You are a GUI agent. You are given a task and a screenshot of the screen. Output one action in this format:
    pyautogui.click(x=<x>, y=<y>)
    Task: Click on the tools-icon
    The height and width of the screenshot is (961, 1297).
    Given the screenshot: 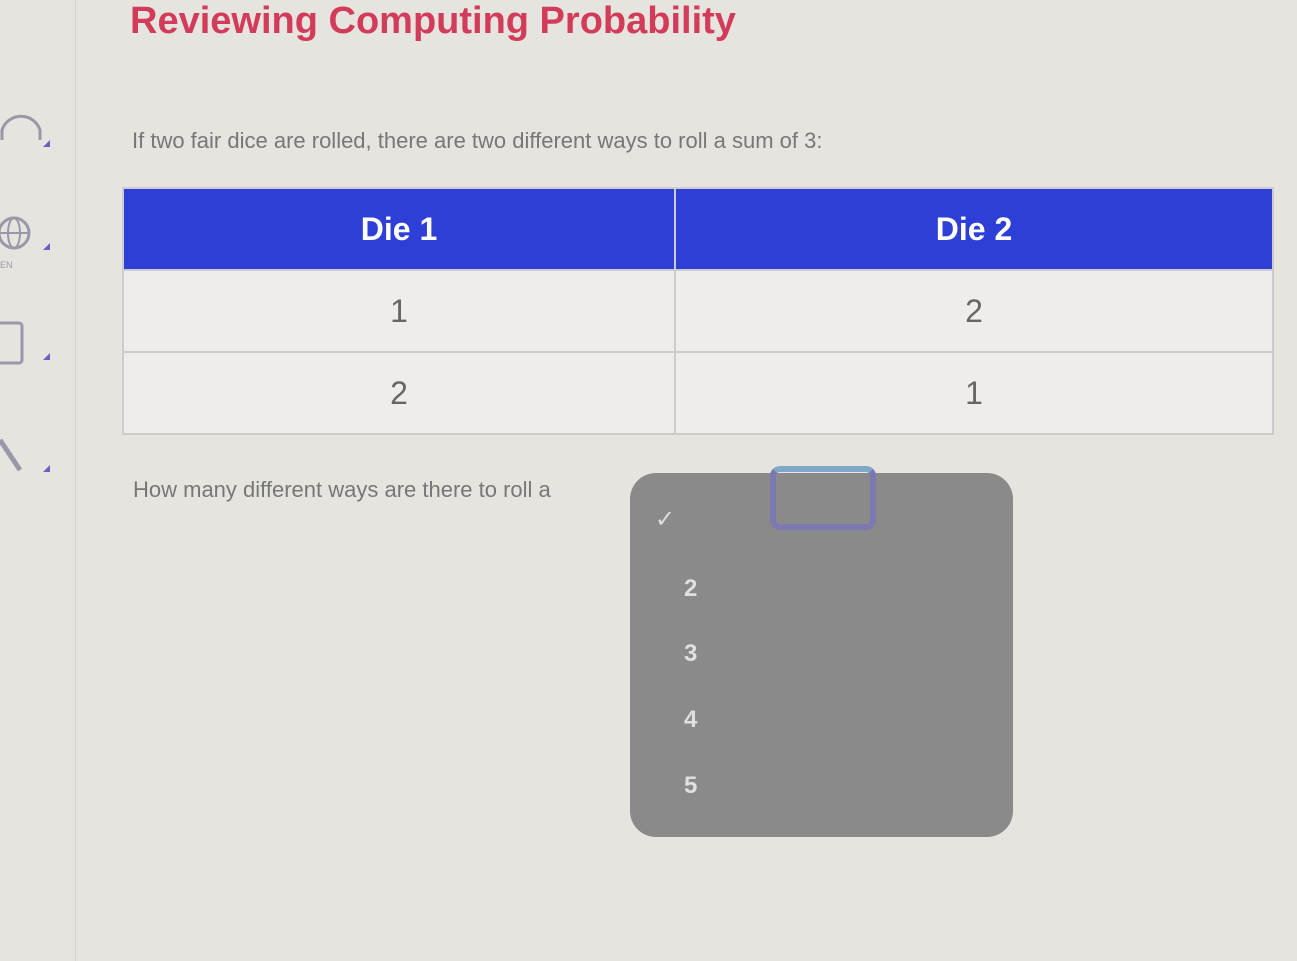 What is the action you would take?
    pyautogui.click(x=11, y=455)
    